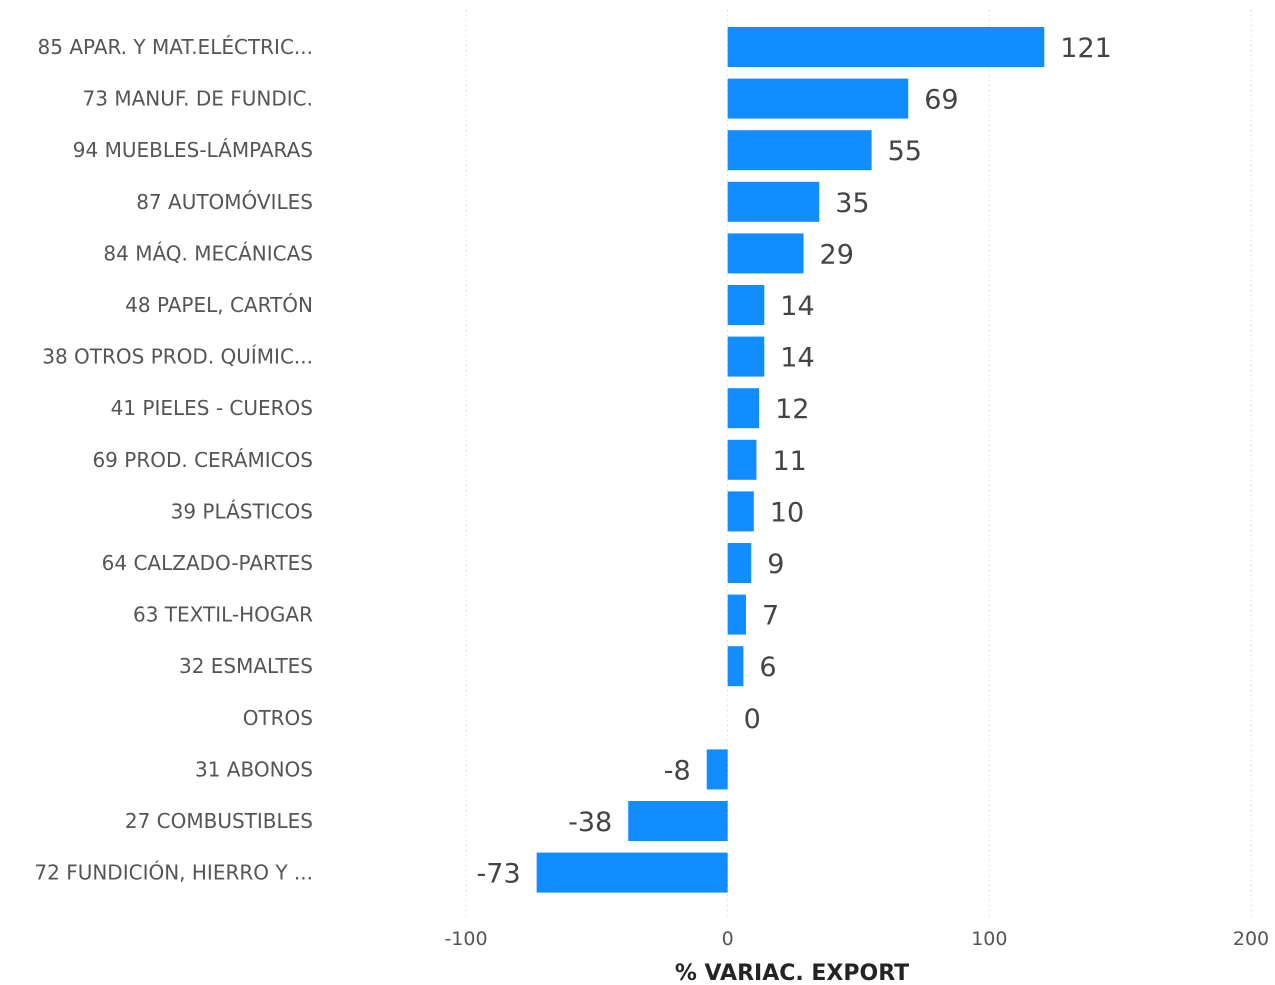 The width and height of the screenshot is (1275, 985). Describe the element at coordinates (242, 511) in the screenshot. I see `category-label: 39 PLÁSTICOS` at that location.